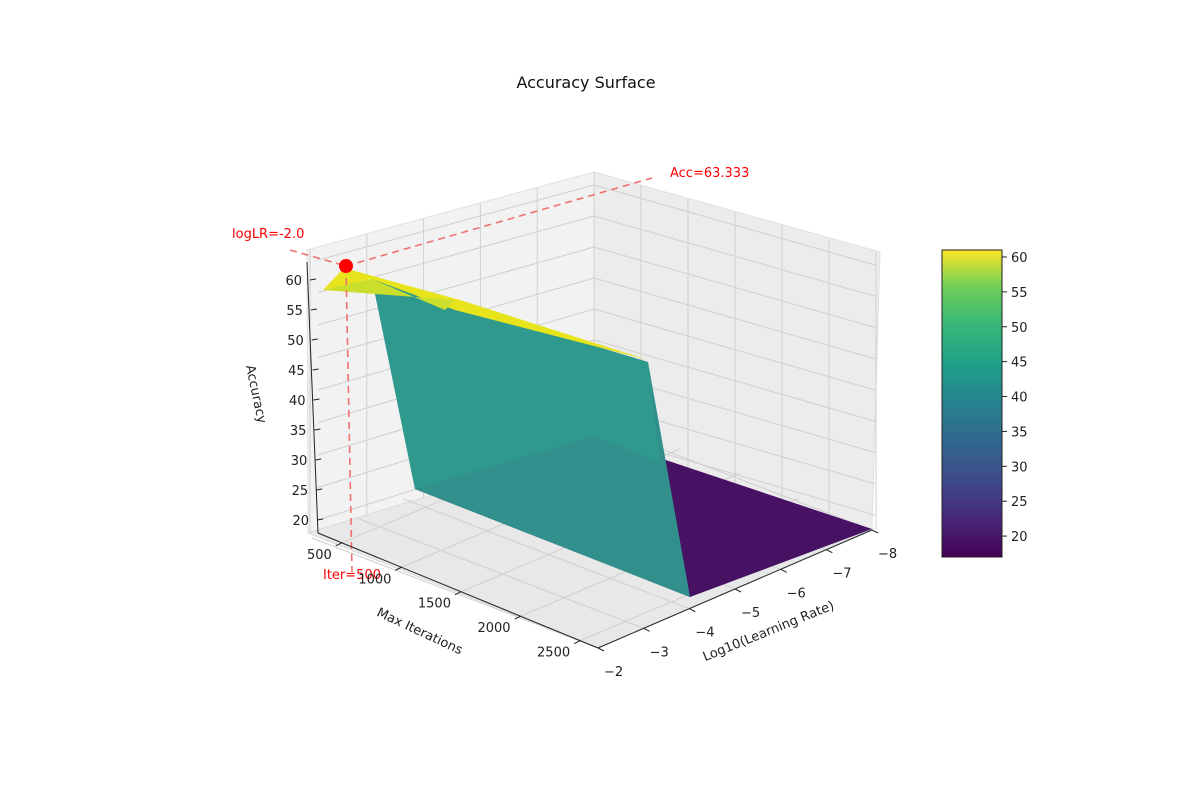 The height and width of the screenshot is (800, 1200). What do you see at coordinates (750, 613) in the screenshot?
I see `x-tick-label: −5` at bounding box center [750, 613].